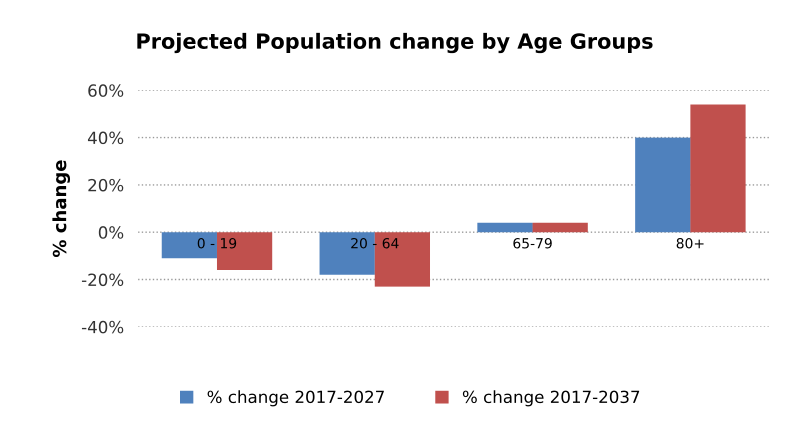 This screenshot has width=789, height=430. Describe the element at coordinates (111, 232) in the screenshot. I see `y-tick-label: 0%` at that location.